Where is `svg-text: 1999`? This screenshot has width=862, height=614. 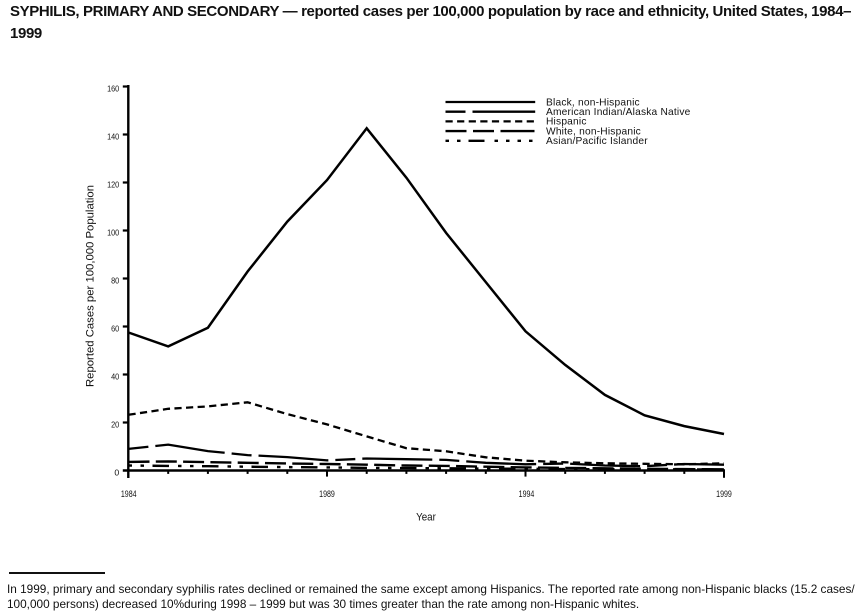 svg-text: 1999 is located at coordinates (724, 494).